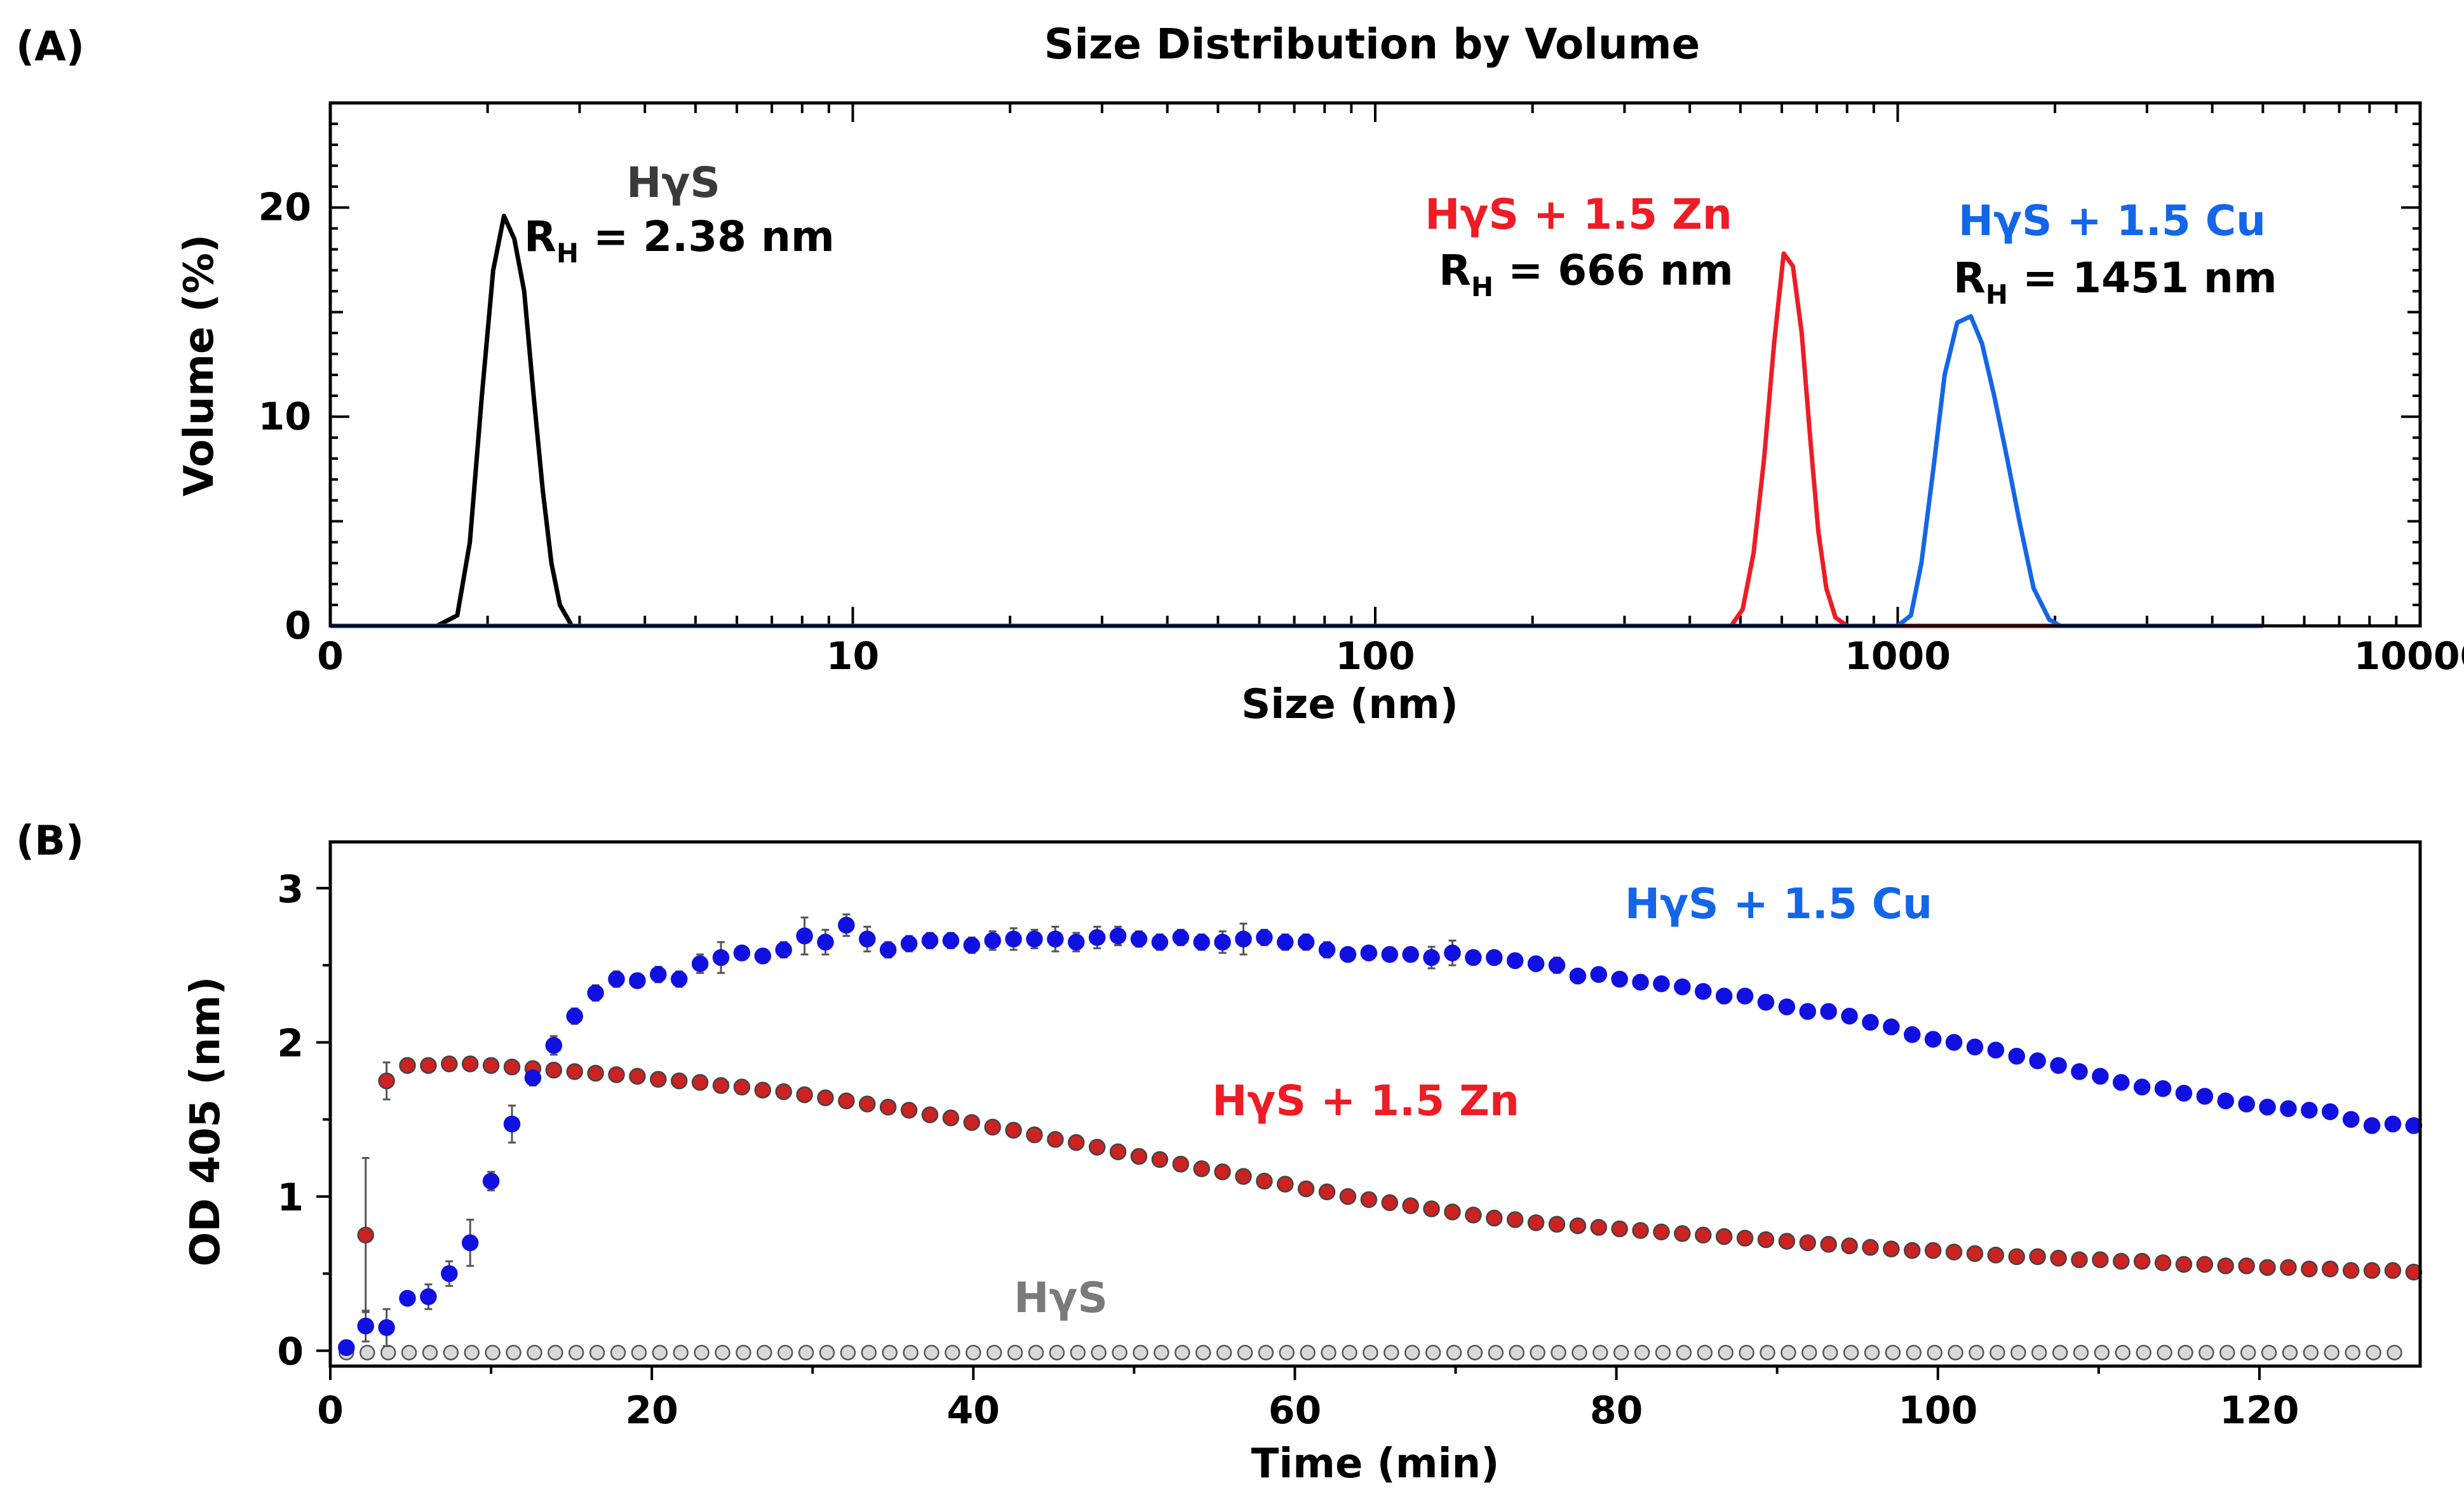 This screenshot has width=2464, height=1504. I want to click on y-tick-label: 20, so click(285, 208).